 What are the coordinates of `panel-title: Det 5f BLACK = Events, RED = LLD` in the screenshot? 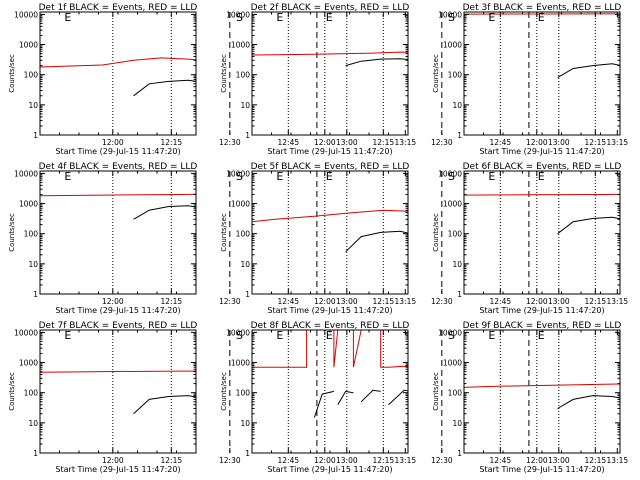 It's located at (330, 167).